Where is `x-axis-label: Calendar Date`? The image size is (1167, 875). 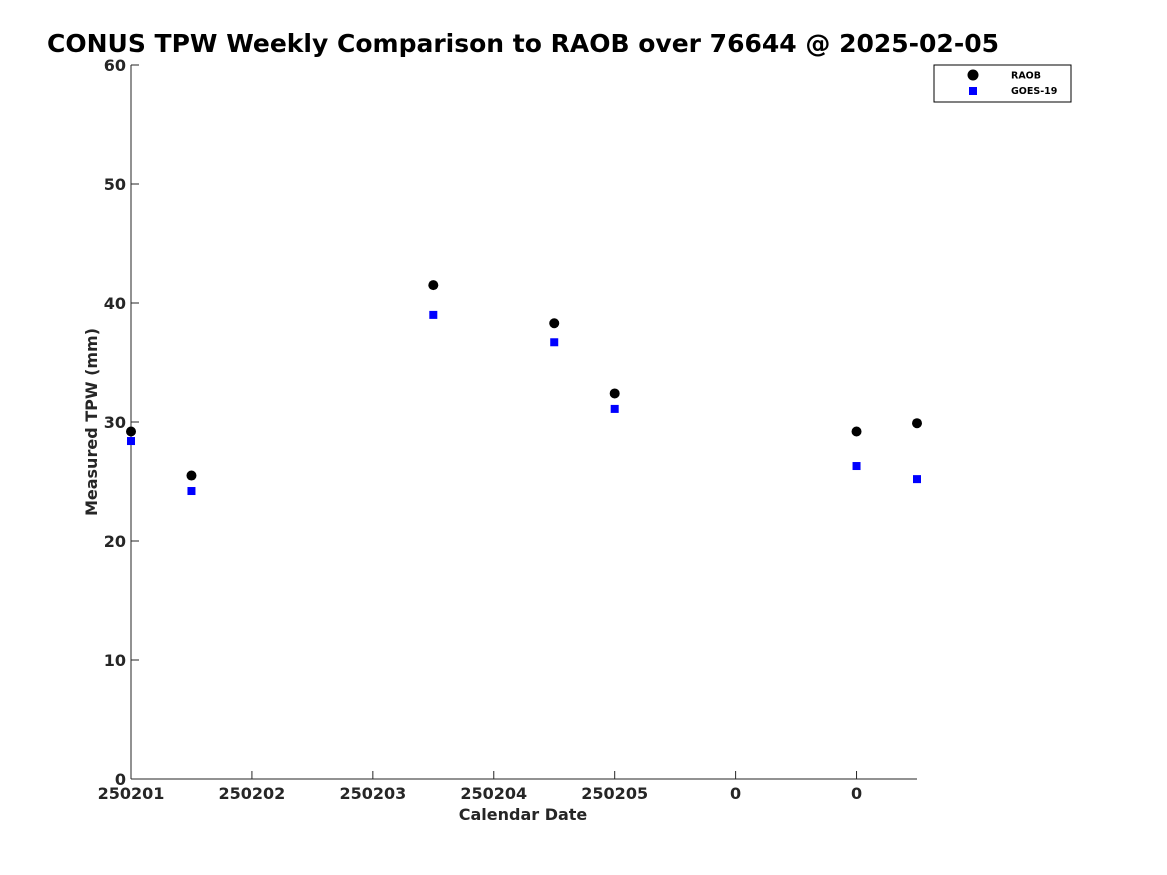
x-axis-label: Calendar Date is located at coordinates (523, 814).